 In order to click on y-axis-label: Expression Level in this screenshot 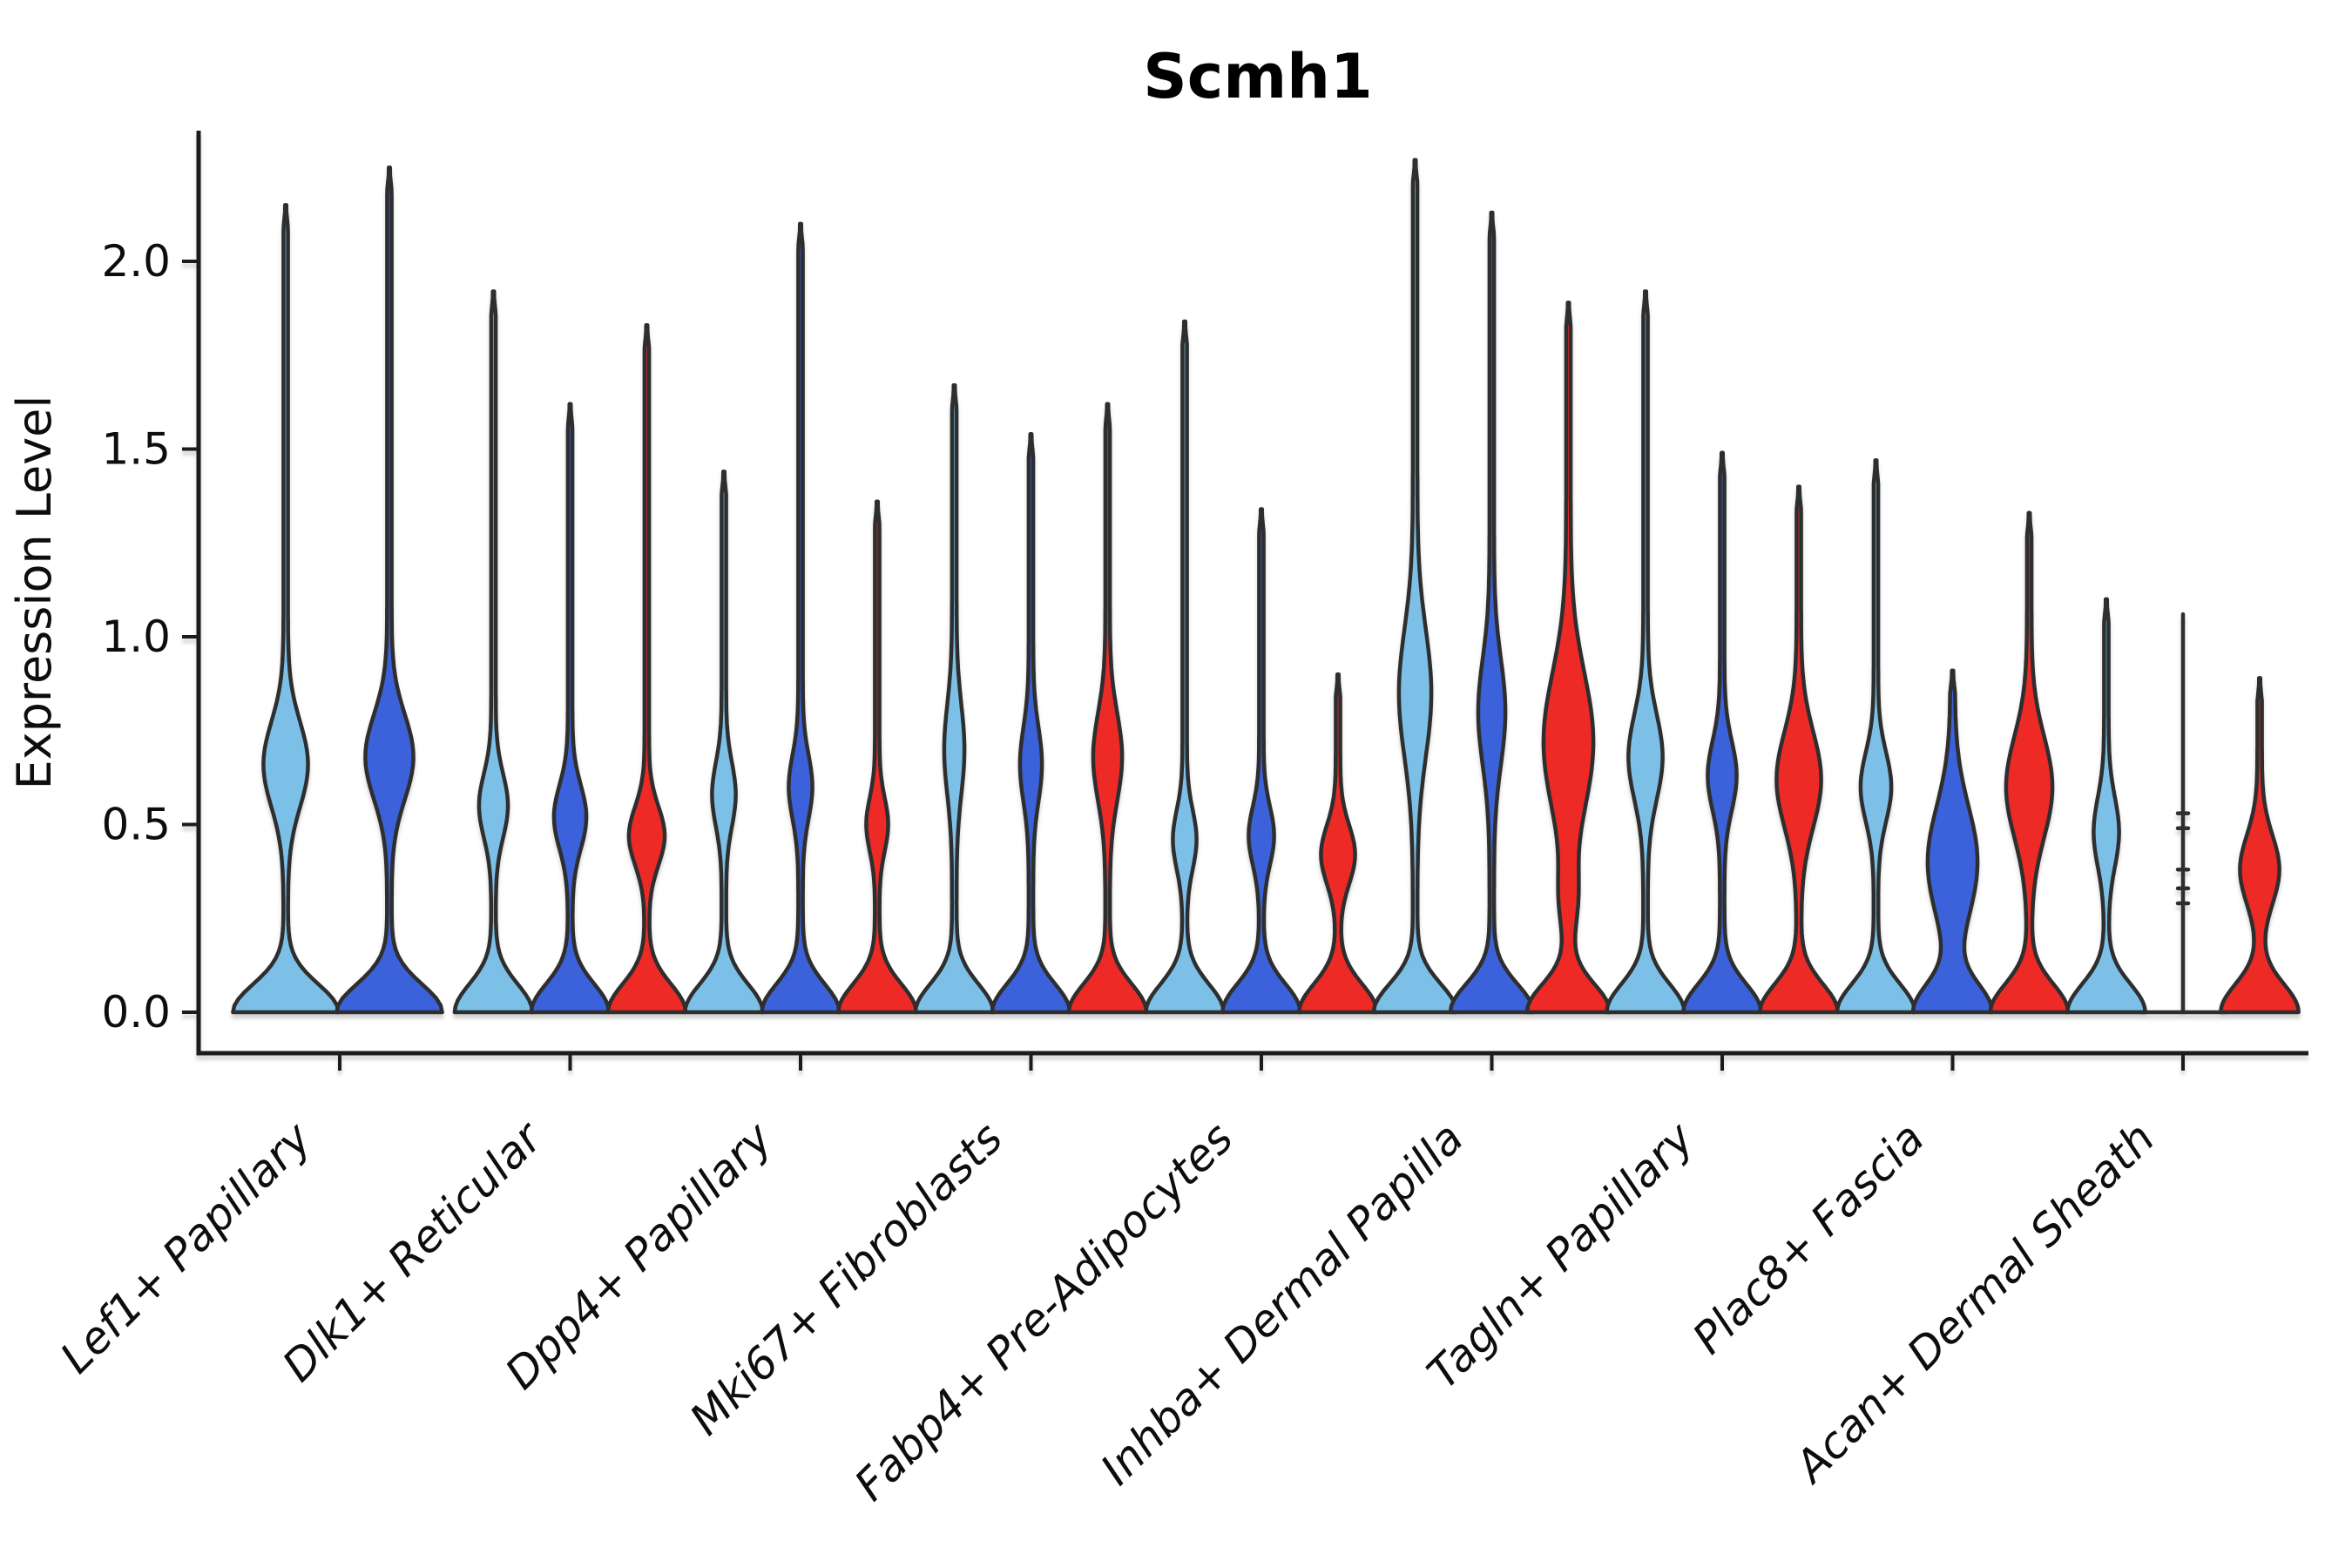, I will do `click(34, 592)`.